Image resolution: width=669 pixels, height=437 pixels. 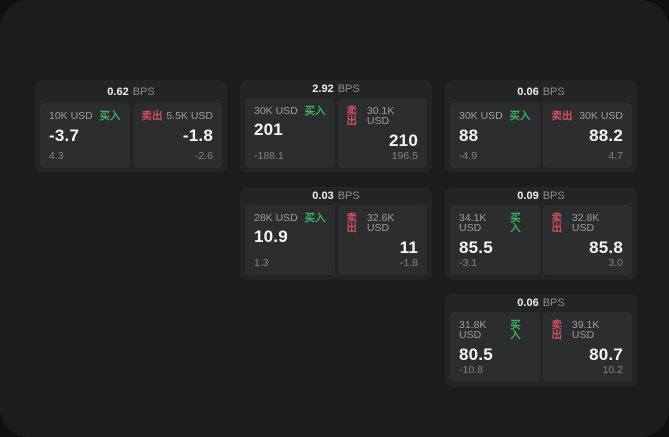 What do you see at coordinates (476, 247) in the screenshot?
I see `buy-price: 85.5` at bounding box center [476, 247].